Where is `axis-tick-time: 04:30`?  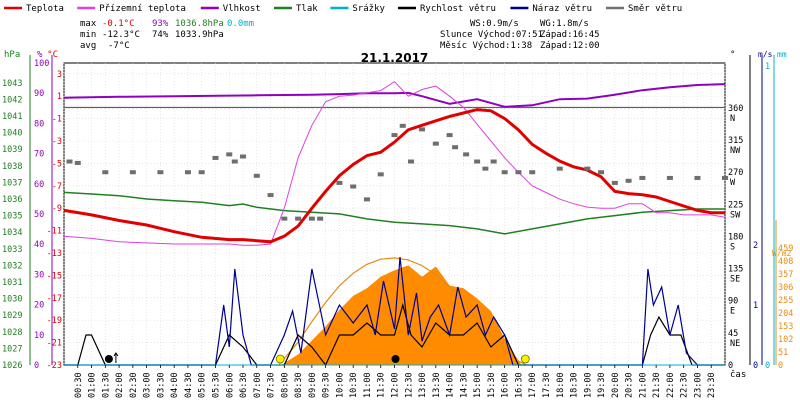 axis-tick-time: 04:30 is located at coordinates (189, 385).